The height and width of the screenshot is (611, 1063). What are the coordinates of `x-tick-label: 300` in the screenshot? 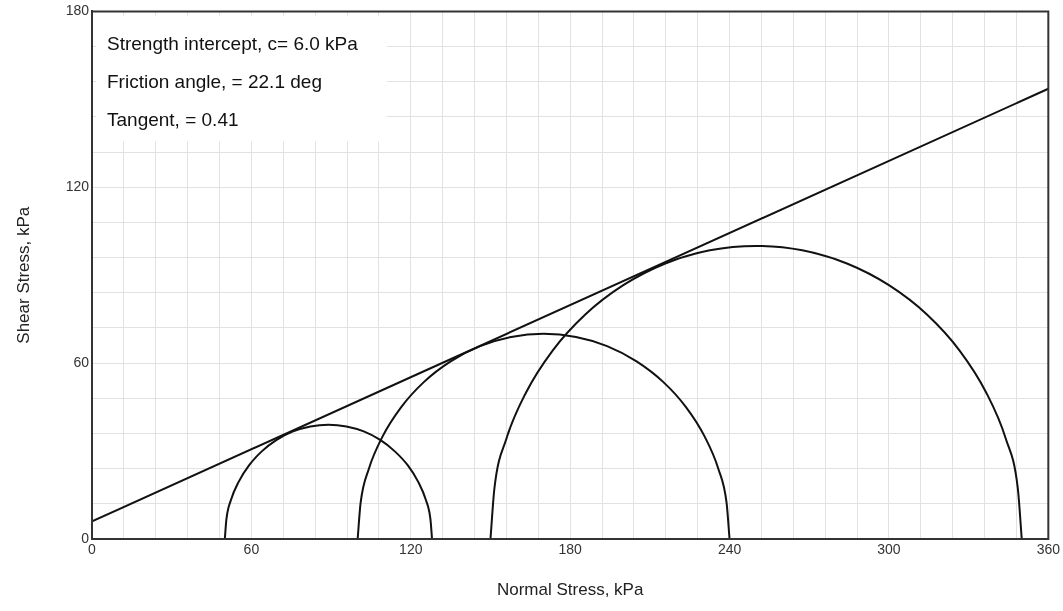 It's located at (889, 549).